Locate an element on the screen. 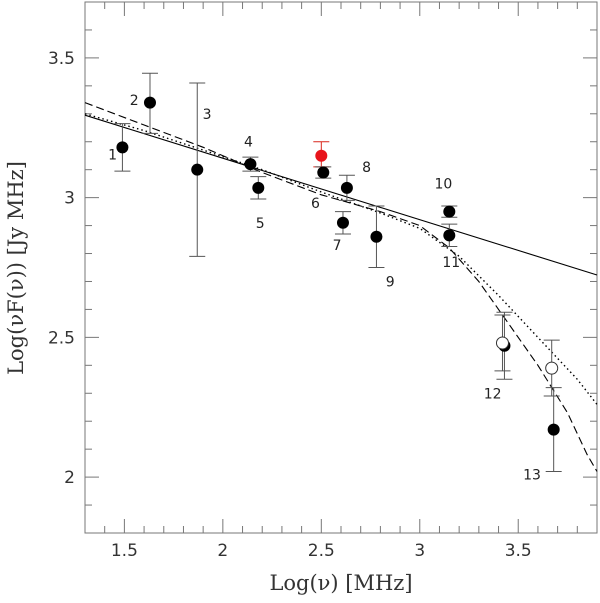  x-tick-label: 3 is located at coordinates (419, 551).